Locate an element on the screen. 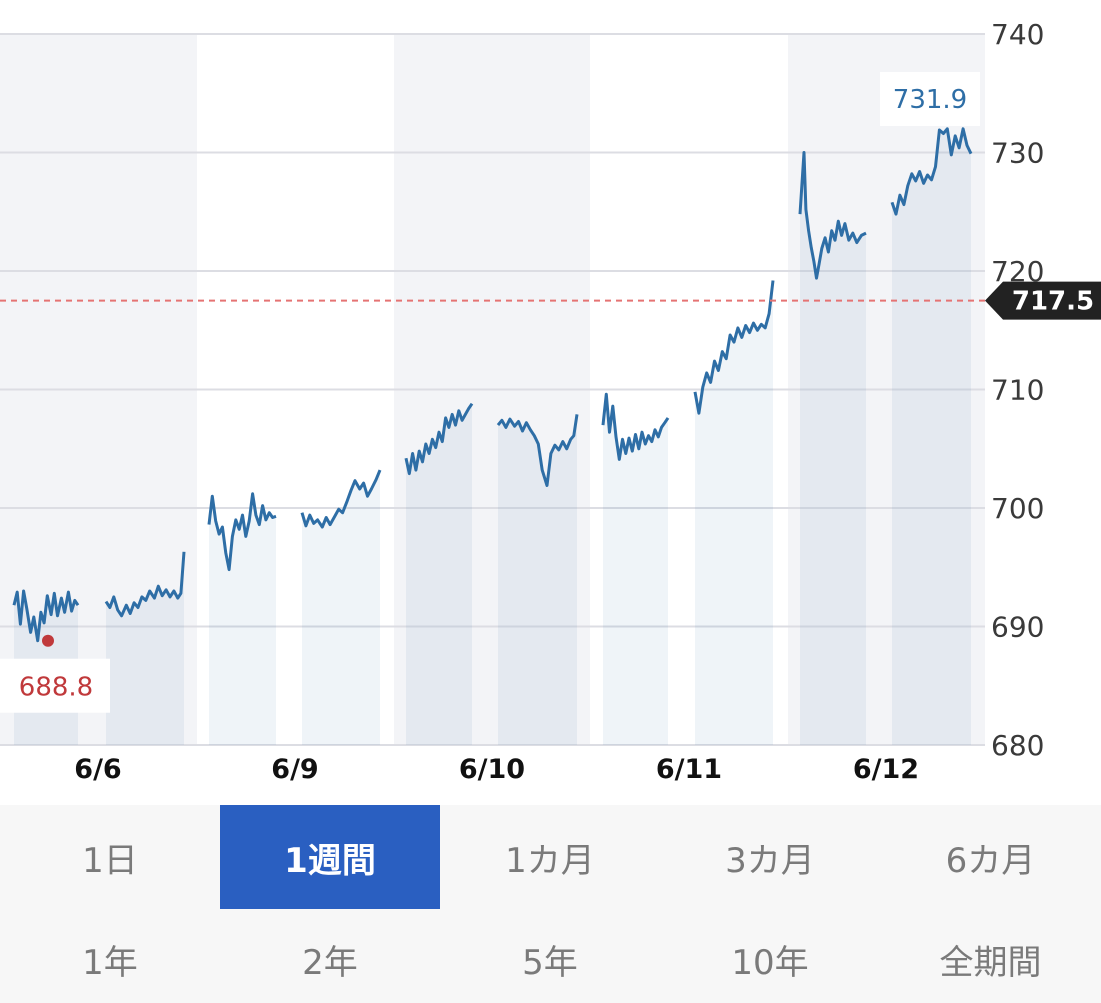 The width and height of the screenshot is (1101, 1003). high-label: 731.9 is located at coordinates (930, 100).